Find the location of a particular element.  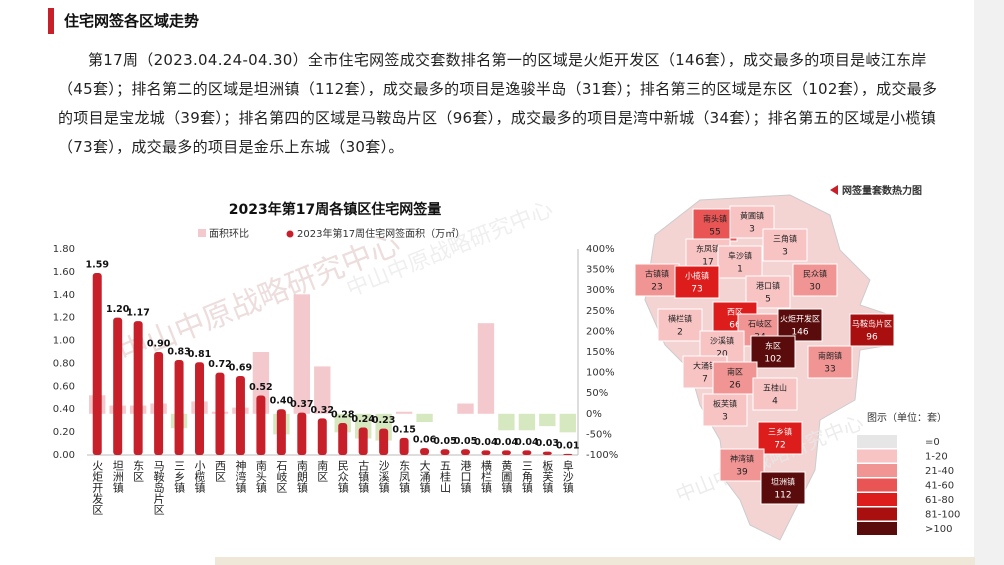

legend-bin-label: 61-80 is located at coordinates (939, 500).